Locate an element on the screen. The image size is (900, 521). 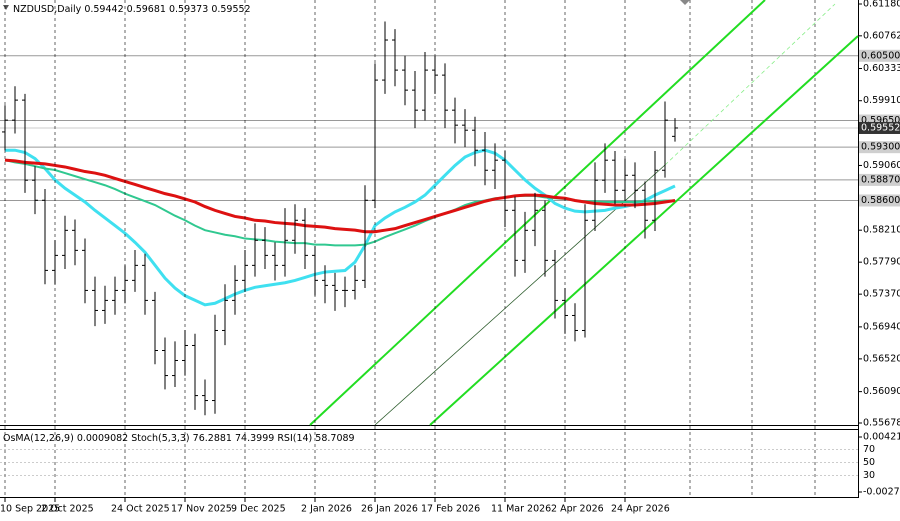
indicator-label: OsMA(12,26,9) is located at coordinates (38, 438).